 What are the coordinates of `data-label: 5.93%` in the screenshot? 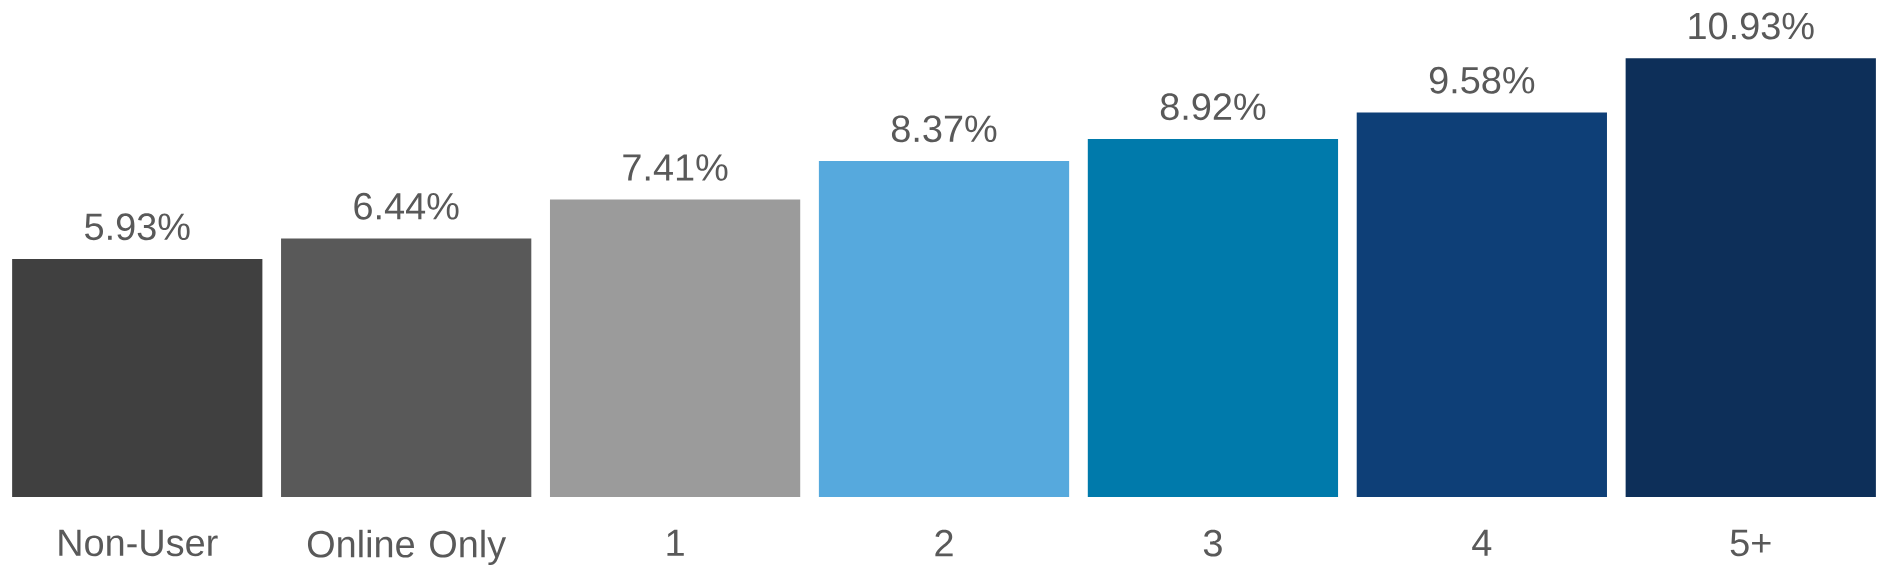 It's located at (137, 227).